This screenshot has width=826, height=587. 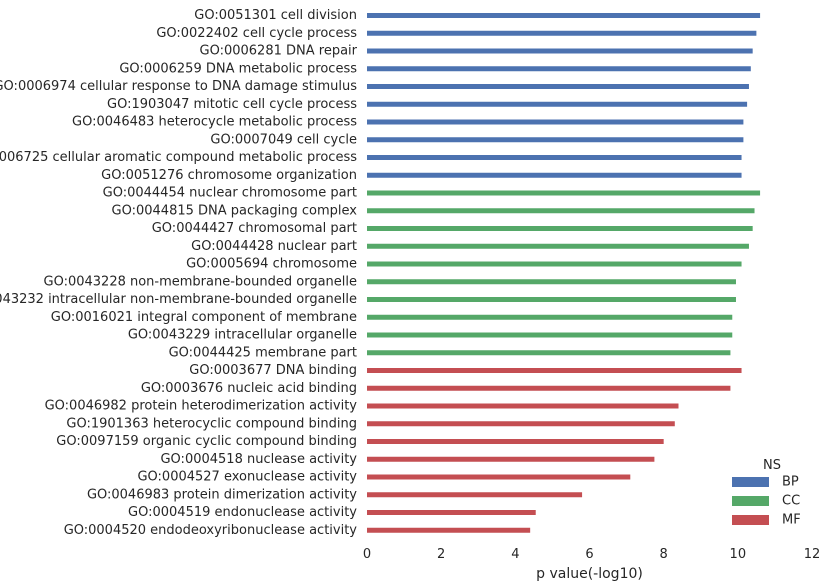 I want to click on bar-label: GO:0044428 nuclear part, so click(x=274, y=246).